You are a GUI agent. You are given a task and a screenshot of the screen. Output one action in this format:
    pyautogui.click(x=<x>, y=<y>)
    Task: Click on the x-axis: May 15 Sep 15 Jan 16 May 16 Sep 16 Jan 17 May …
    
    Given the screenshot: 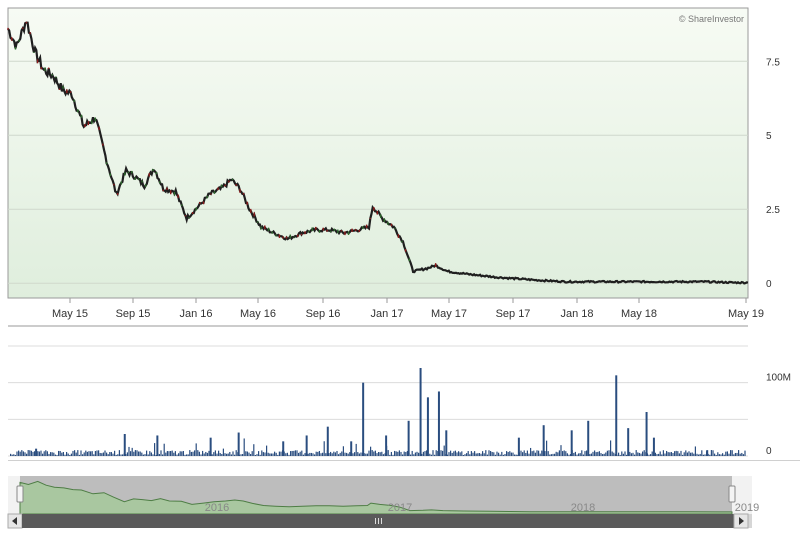 What is the action you would take?
    pyautogui.click(x=408, y=309)
    